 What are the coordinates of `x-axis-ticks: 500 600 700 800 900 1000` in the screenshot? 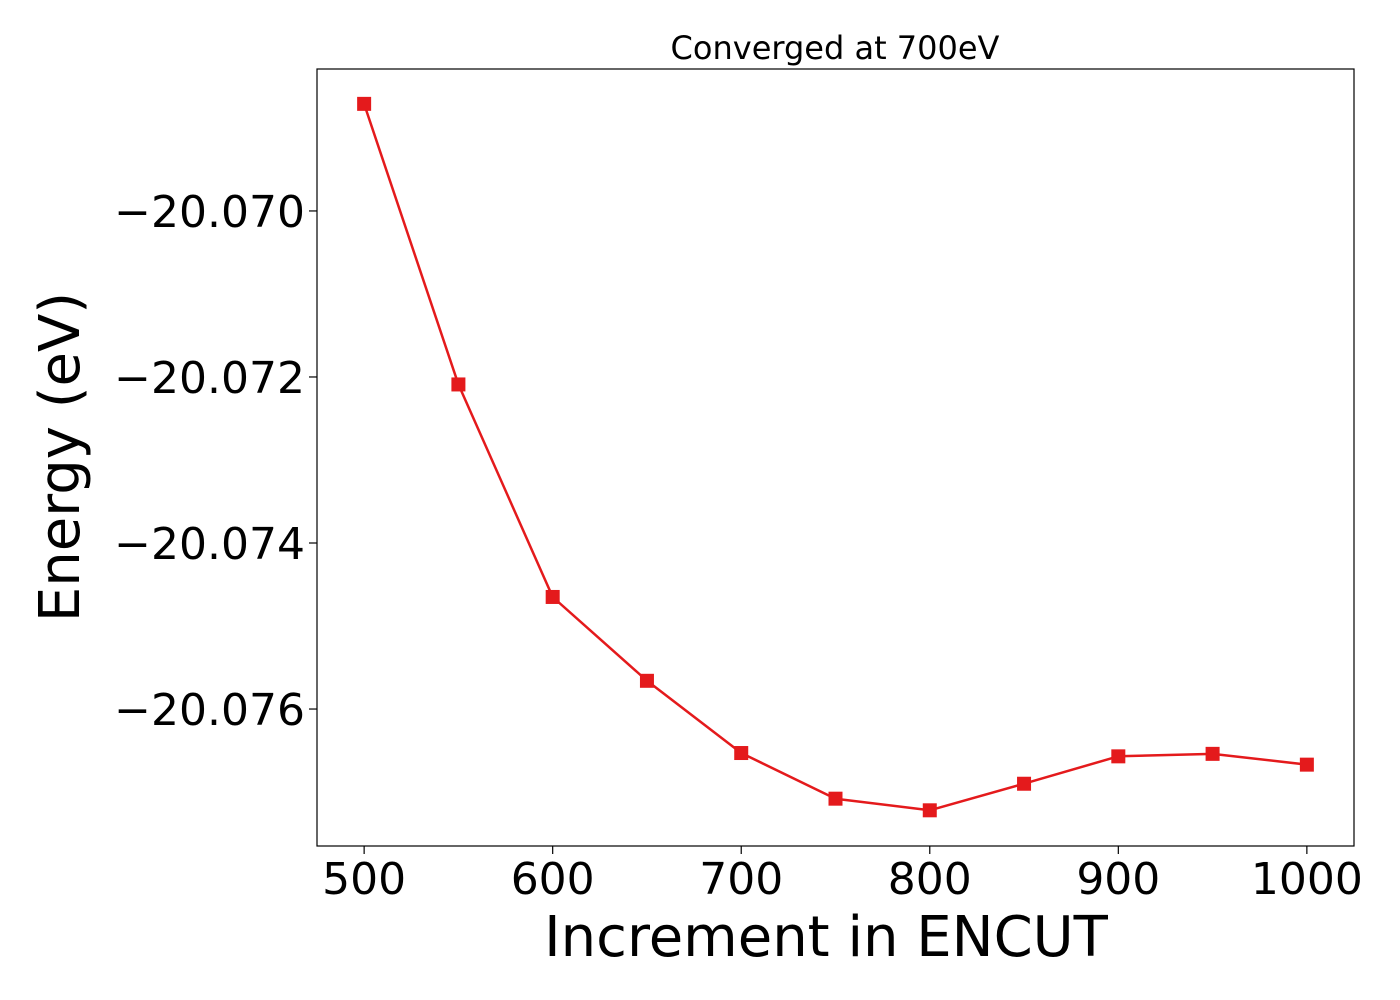 It's located at (842, 875).